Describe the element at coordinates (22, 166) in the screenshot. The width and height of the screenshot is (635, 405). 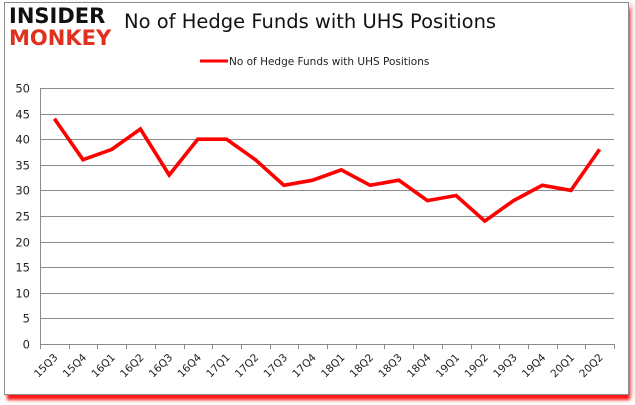
I see `y-tick-label: 35` at that location.